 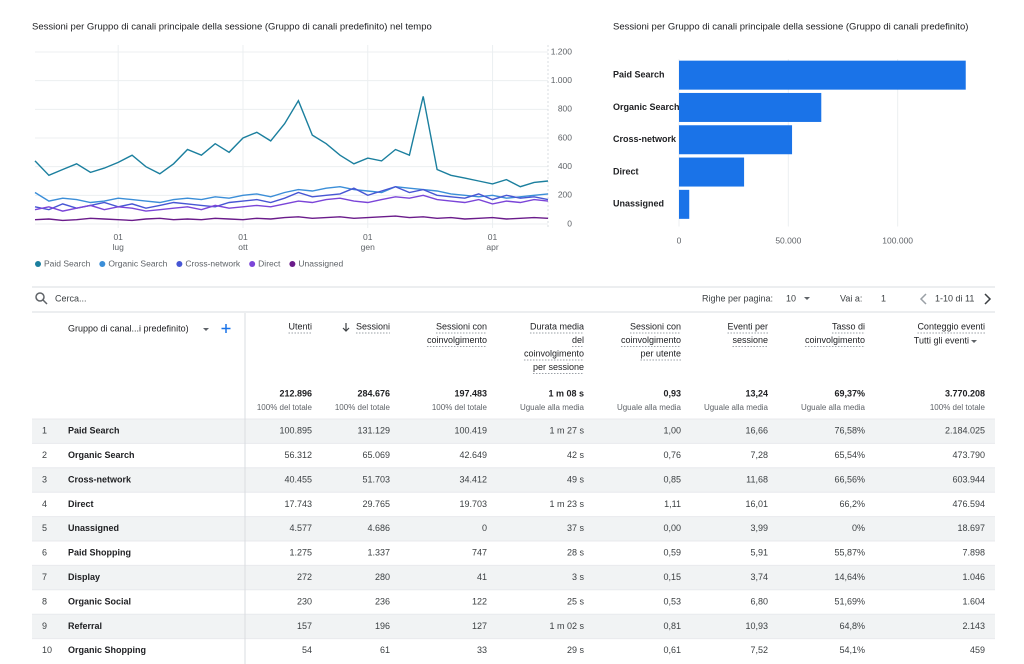 What do you see at coordinates (376, 479) in the screenshot?
I see `cell: 51.703` at bounding box center [376, 479].